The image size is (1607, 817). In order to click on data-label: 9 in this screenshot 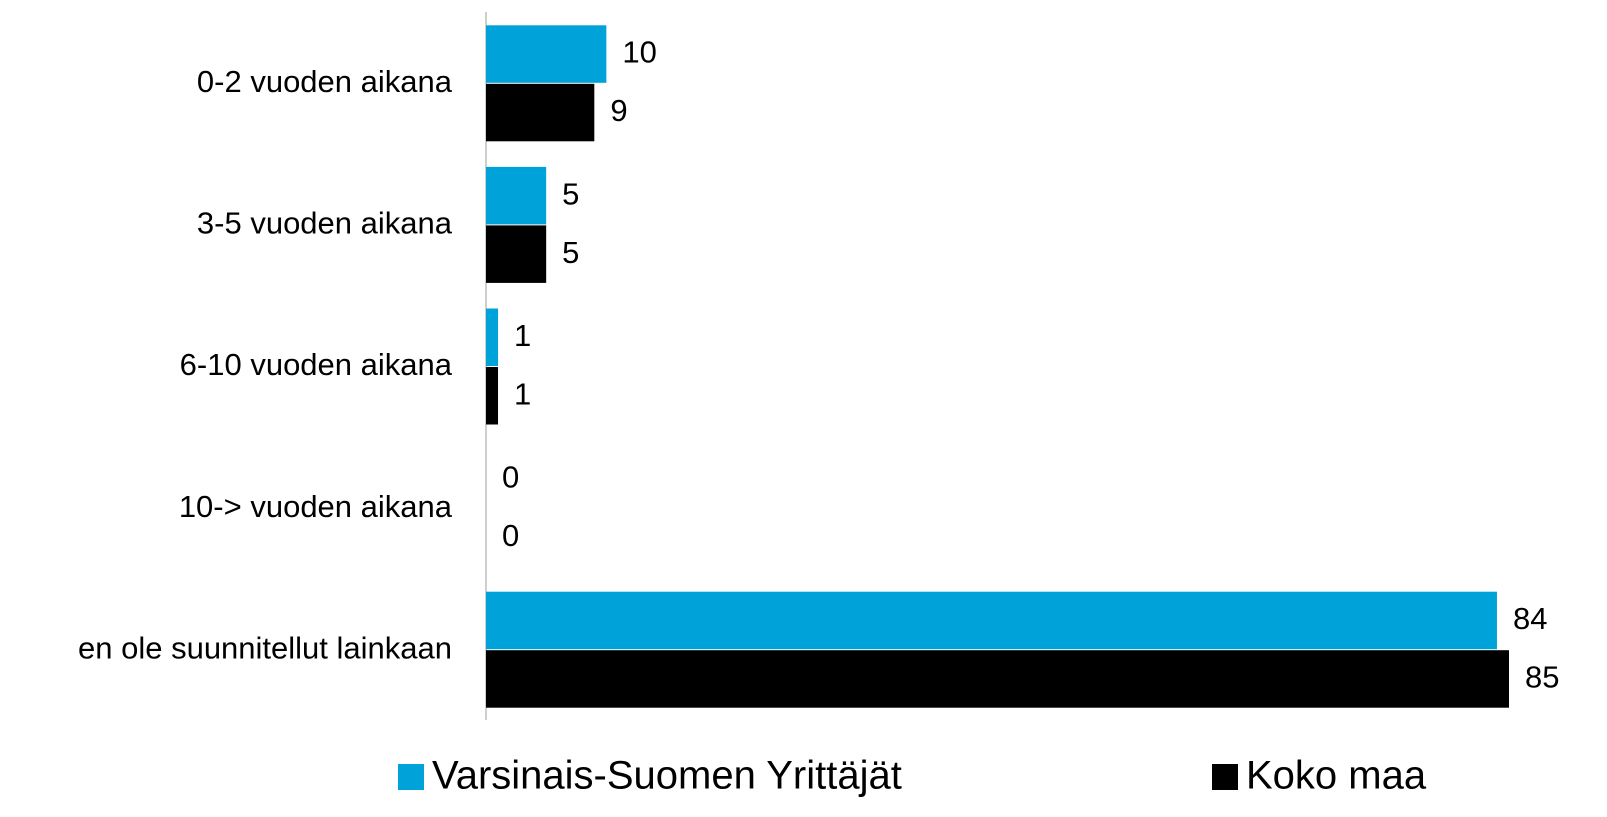, I will do `click(618, 110)`.